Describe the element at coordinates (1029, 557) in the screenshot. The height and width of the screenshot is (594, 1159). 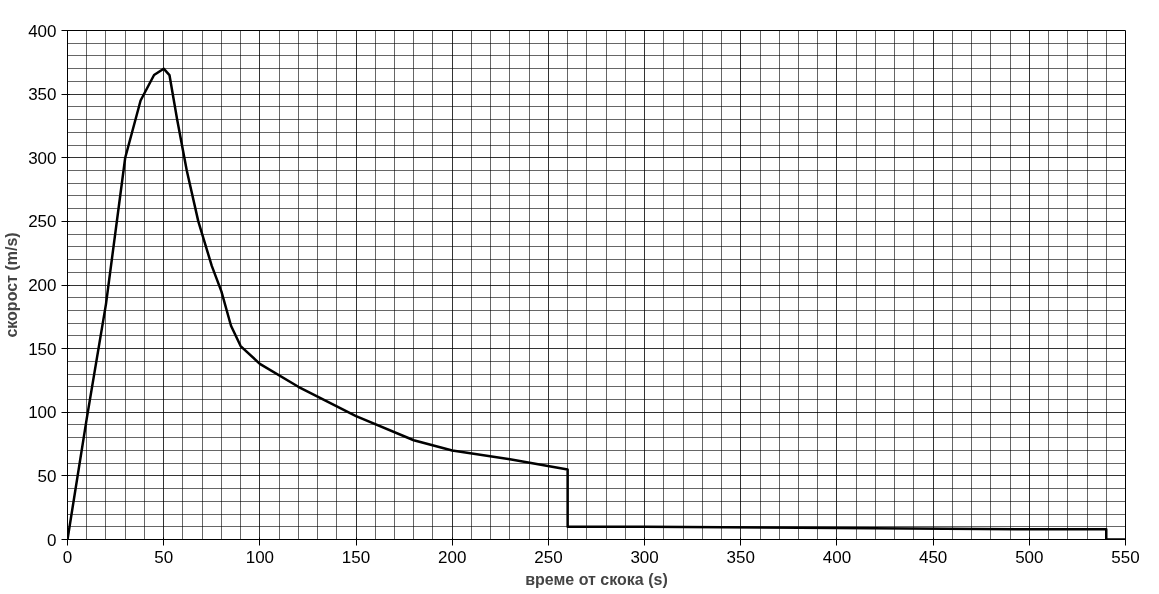
I see `x-tick-label: 500` at that location.